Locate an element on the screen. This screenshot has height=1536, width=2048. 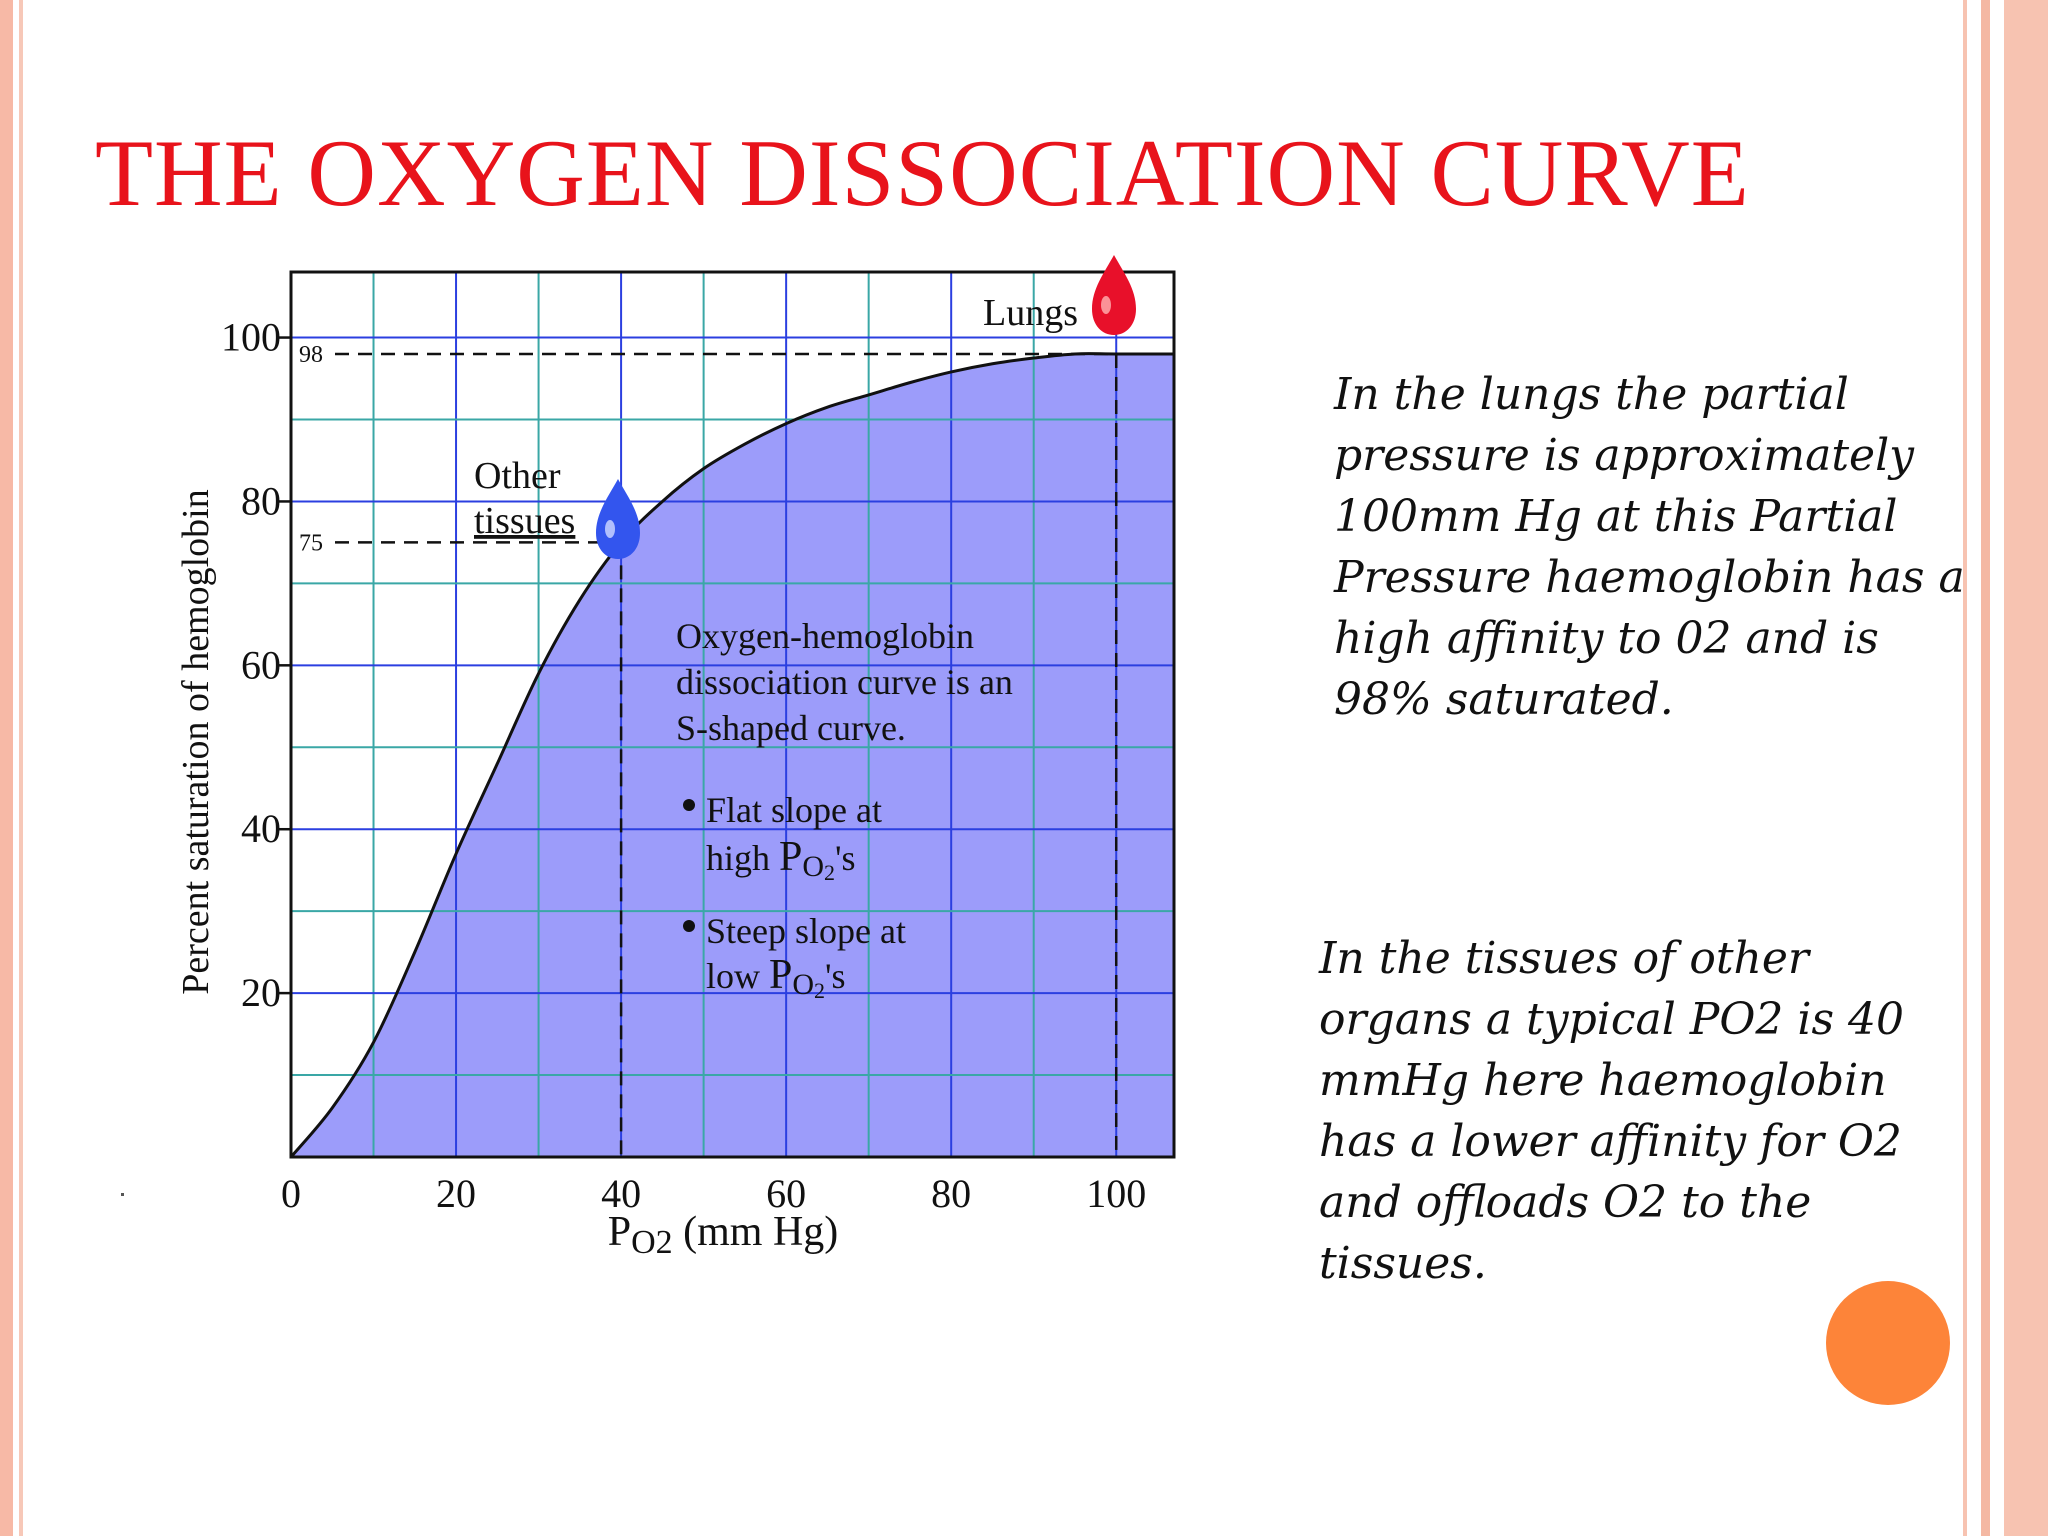
bullet-2-line-1: Steep slope at is located at coordinates (806, 931).